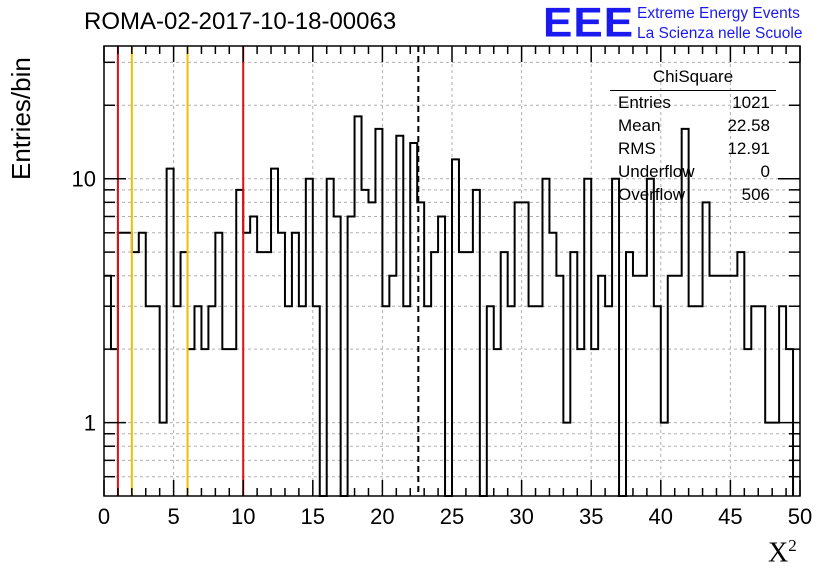  What do you see at coordinates (755, 194) in the screenshot?
I see `stats-value: 506` at bounding box center [755, 194].